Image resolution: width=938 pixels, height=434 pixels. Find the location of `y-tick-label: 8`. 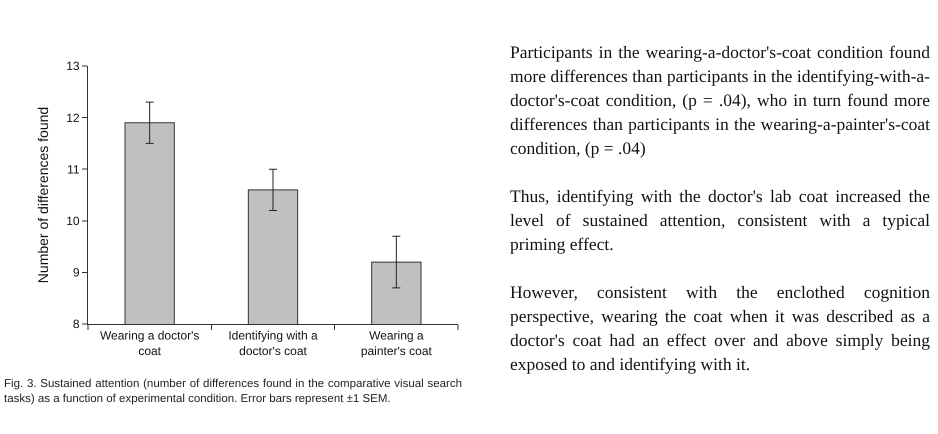

y-tick-label: 8 is located at coordinates (76, 324).